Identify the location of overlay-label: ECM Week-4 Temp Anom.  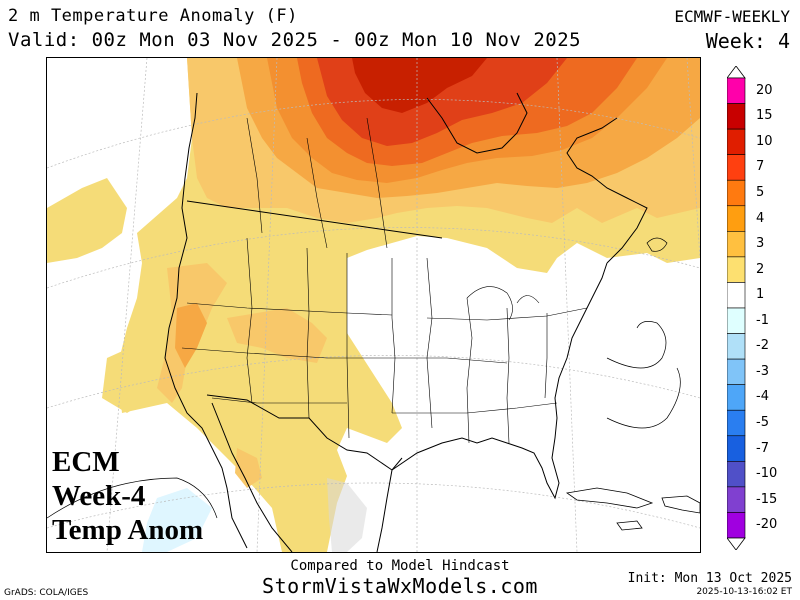
(127, 496).